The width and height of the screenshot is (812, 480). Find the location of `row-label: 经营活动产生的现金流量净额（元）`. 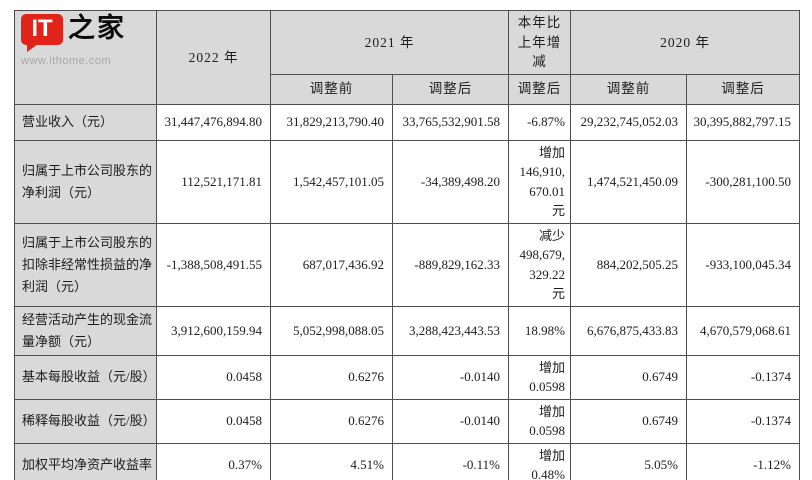

row-label: 经营活动产生的现金流量净额（元） is located at coordinates (85, 330).